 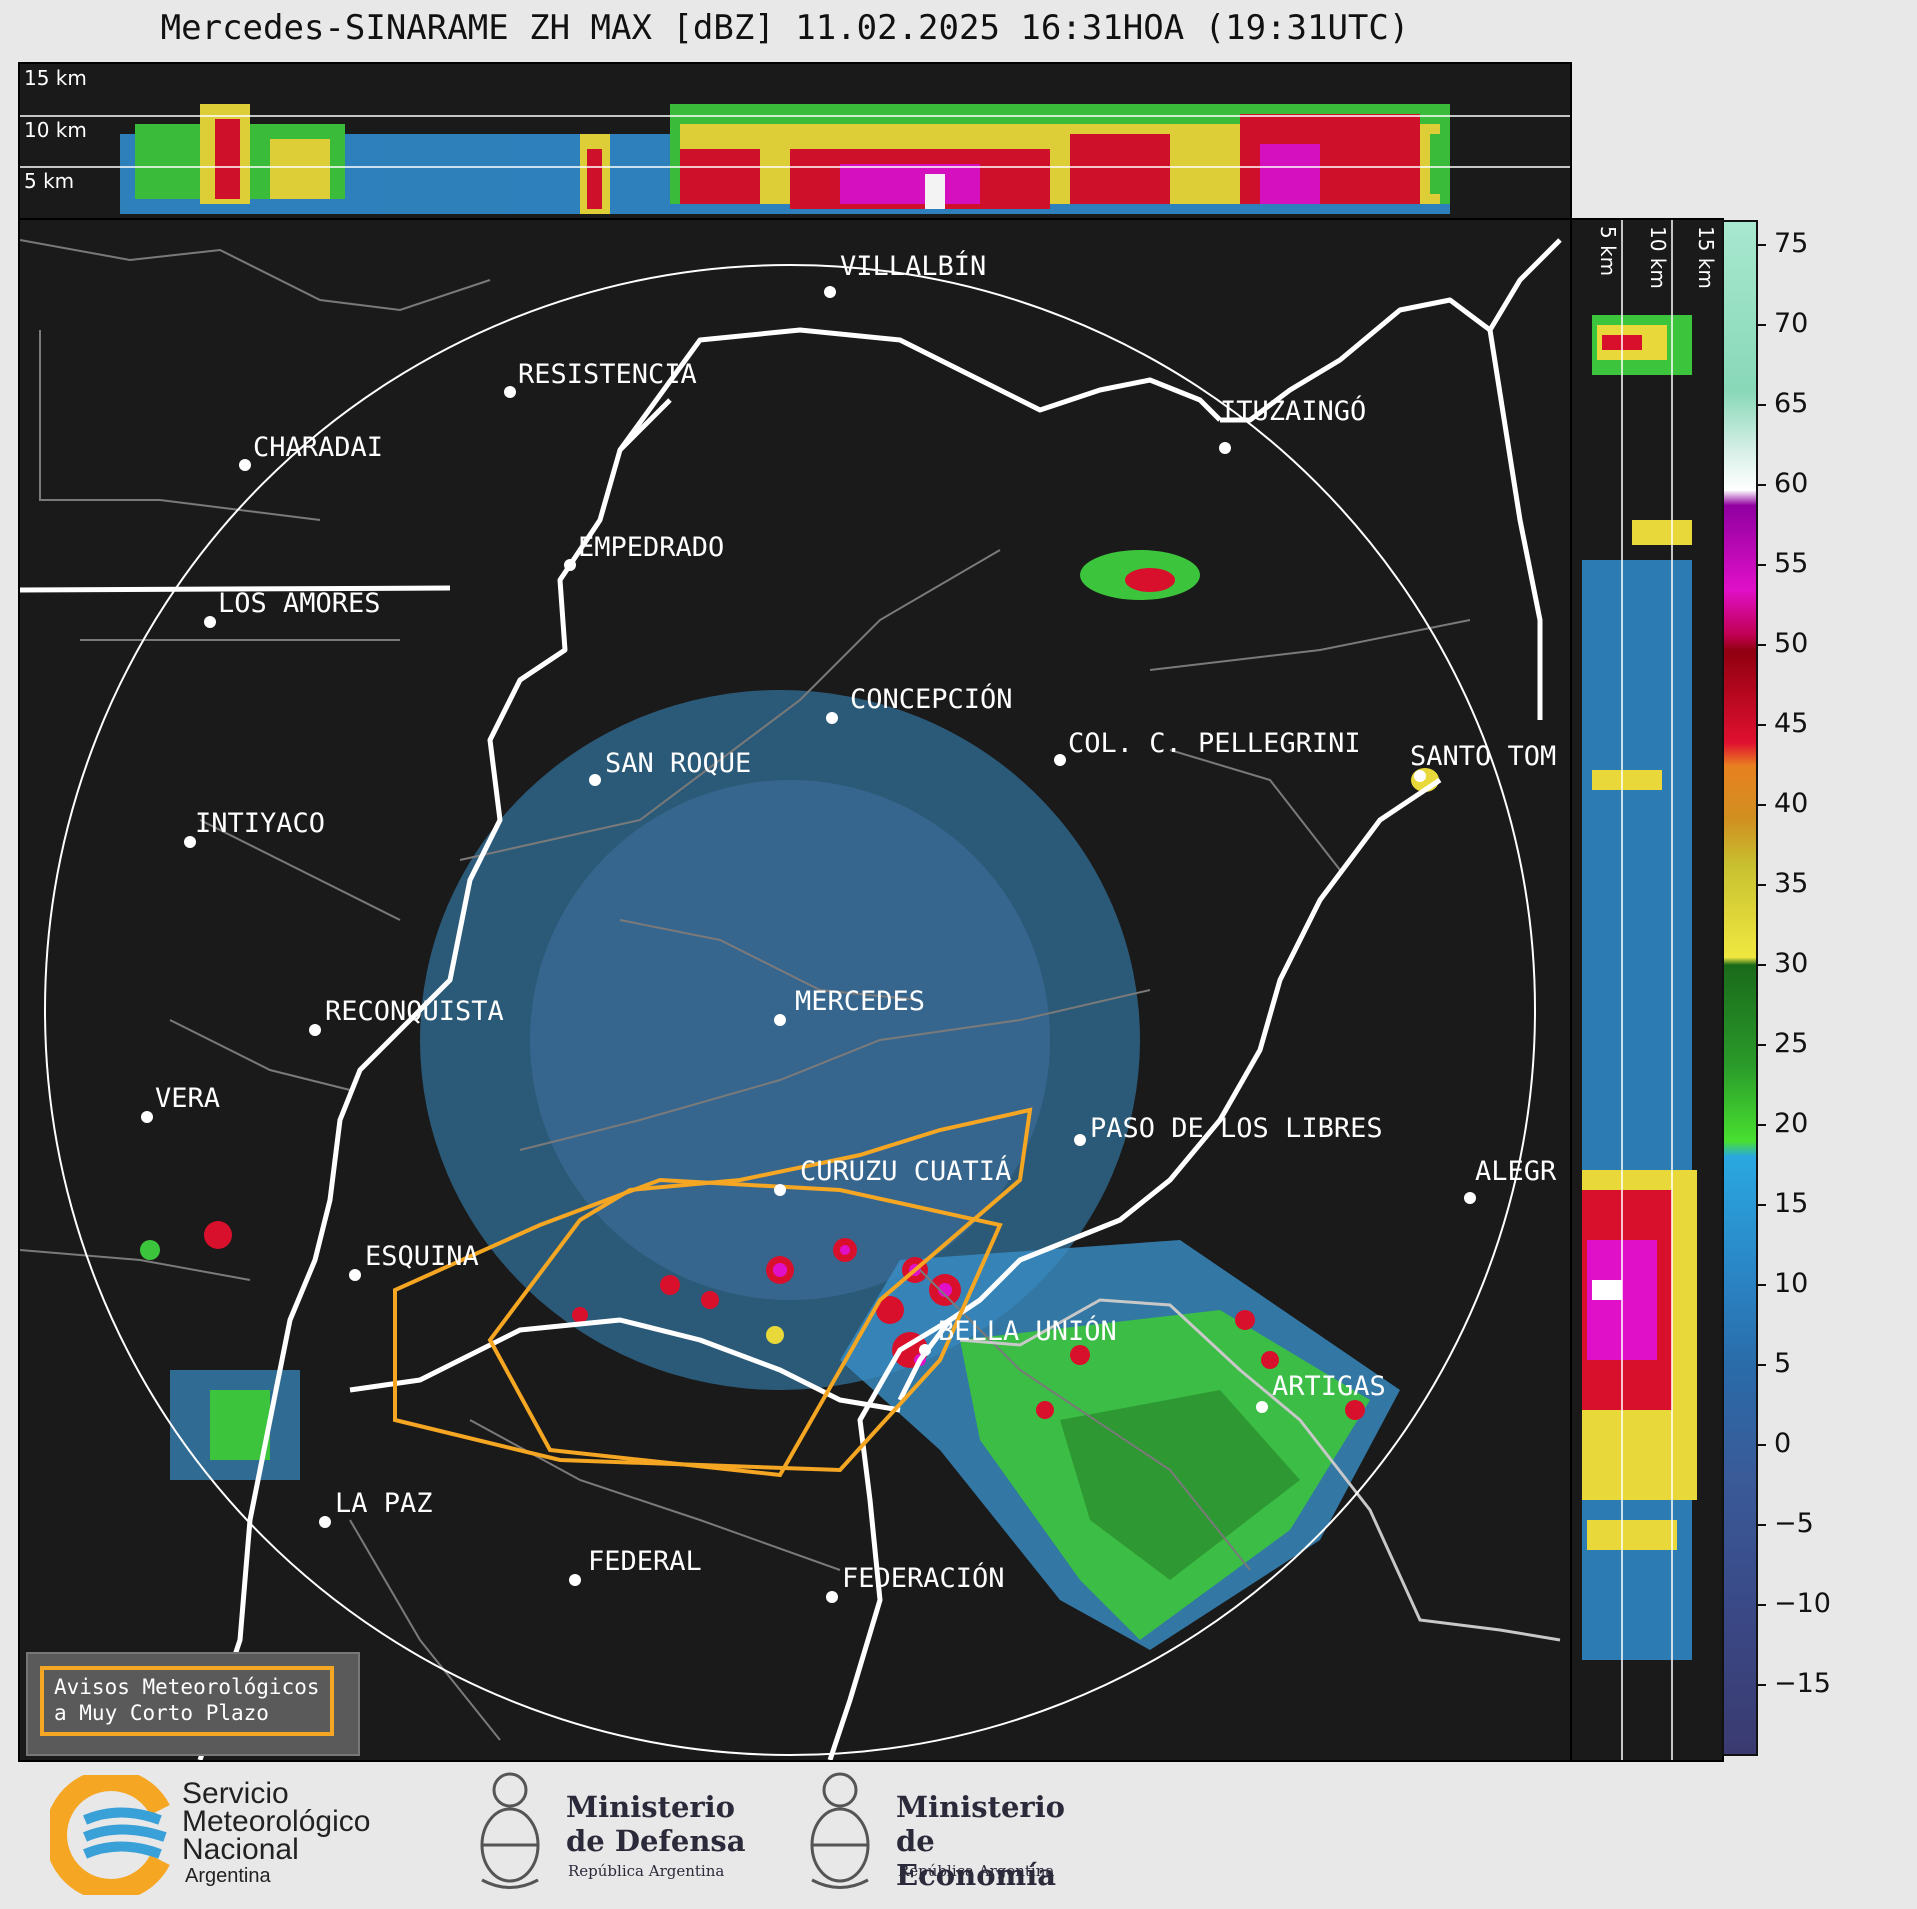 I want to click on economia-line-1: Ministerio, so click(x=981, y=1807).